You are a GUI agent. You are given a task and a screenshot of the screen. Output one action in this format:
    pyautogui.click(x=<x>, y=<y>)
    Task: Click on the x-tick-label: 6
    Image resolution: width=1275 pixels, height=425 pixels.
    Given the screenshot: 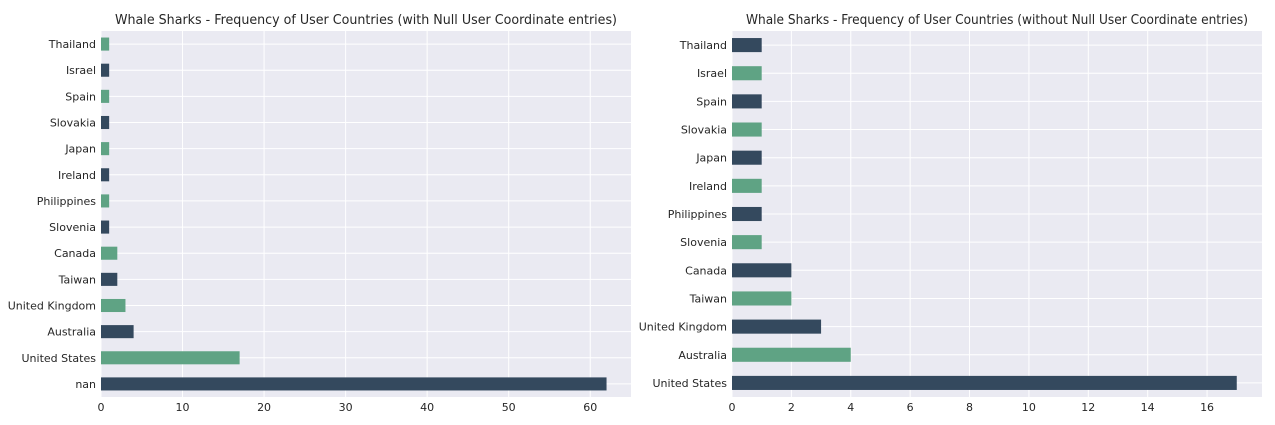 What is the action you would take?
    pyautogui.click(x=910, y=407)
    